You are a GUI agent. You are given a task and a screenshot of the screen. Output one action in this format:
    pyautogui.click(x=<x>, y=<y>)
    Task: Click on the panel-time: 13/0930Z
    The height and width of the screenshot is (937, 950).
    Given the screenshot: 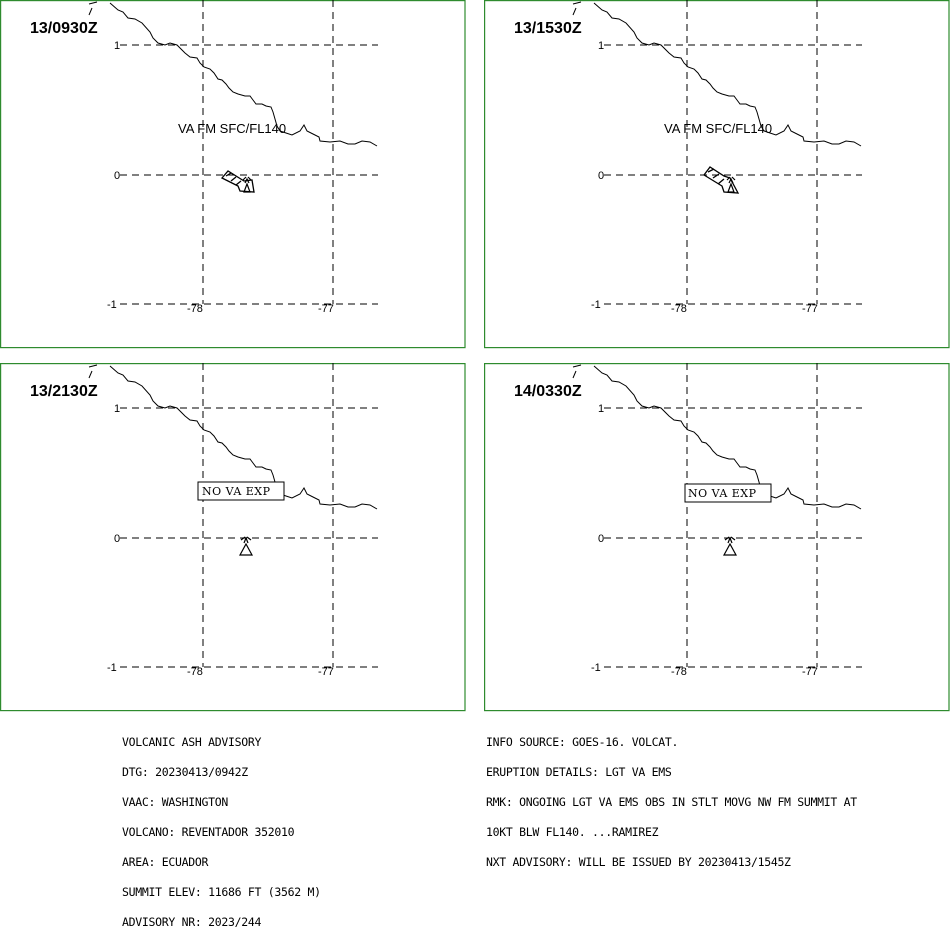 What is the action you would take?
    pyautogui.click(x=64, y=28)
    